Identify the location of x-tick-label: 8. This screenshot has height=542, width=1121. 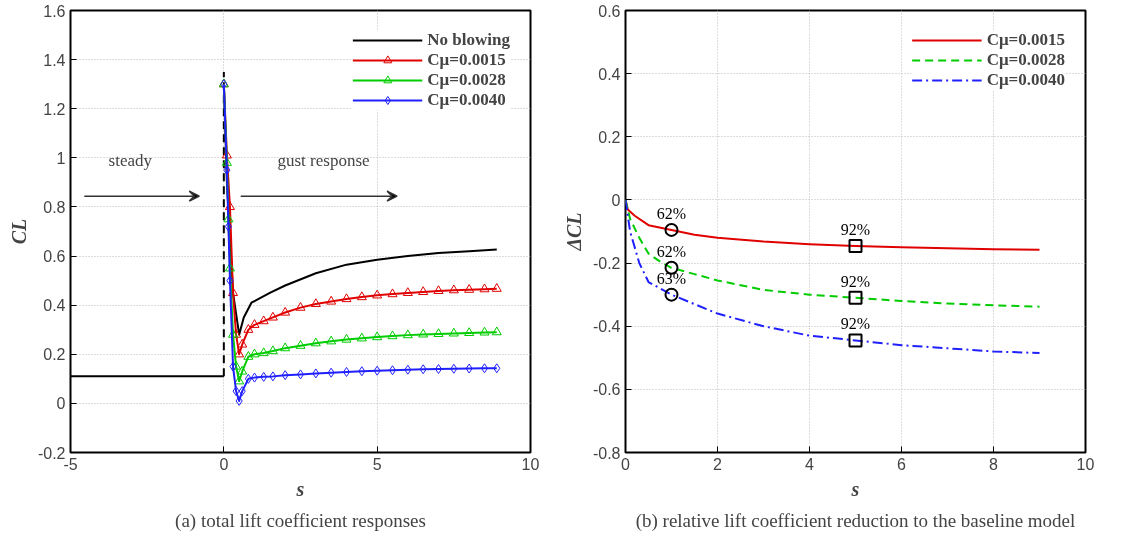
(994, 464).